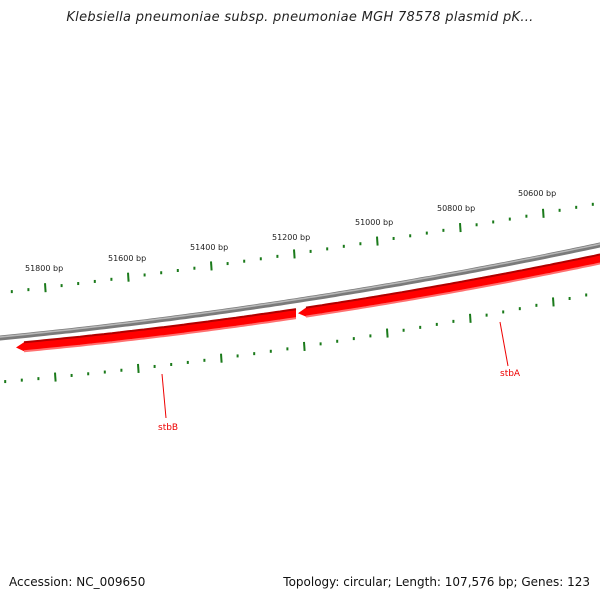  What do you see at coordinates (456, 208) in the screenshot?
I see `tick-label: 50800 bp` at bounding box center [456, 208].